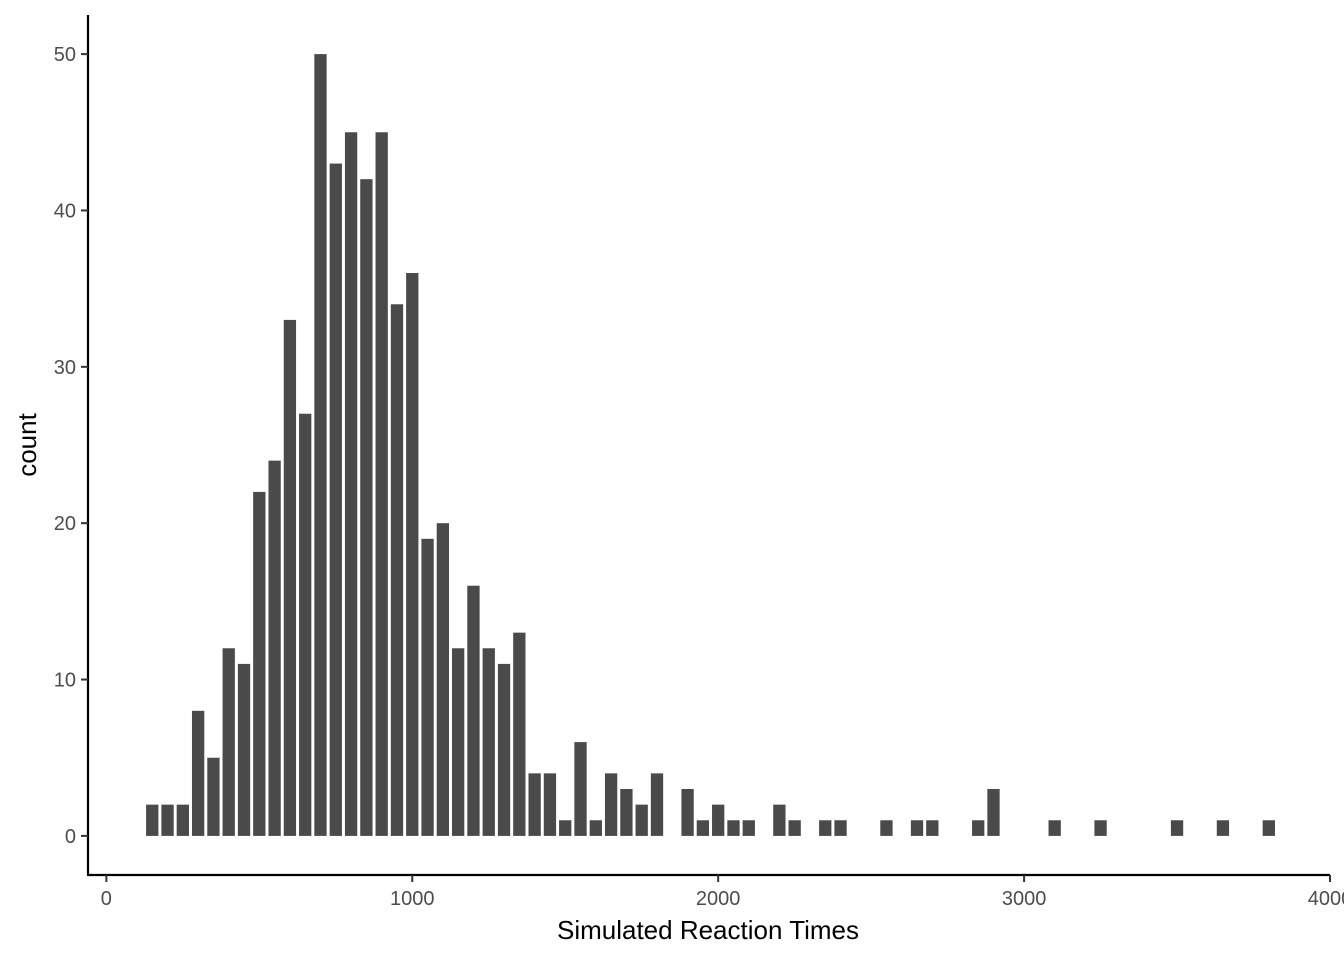 The height and width of the screenshot is (960, 1344). Describe the element at coordinates (1024, 899) in the screenshot. I see `x-tick-label: 3000` at that location.